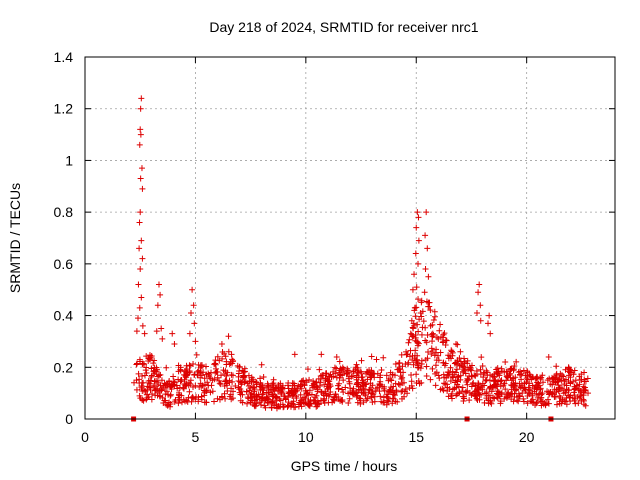 This screenshot has height=480, width=640. Describe the element at coordinates (527, 437) in the screenshot. I see `x-tick-label: 20` at that location.